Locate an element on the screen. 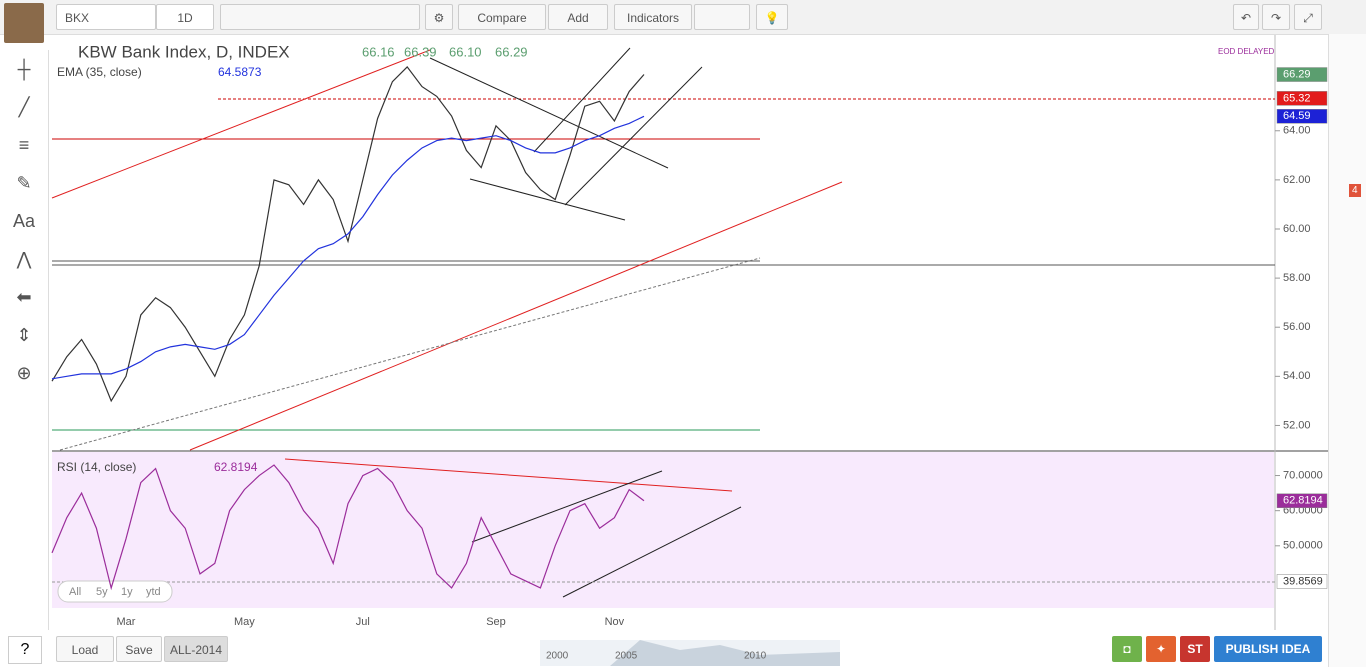 The width and height of the screenshot is (1366, 667). indicator-value: 62.8194 is located at coordinates (236, 467).